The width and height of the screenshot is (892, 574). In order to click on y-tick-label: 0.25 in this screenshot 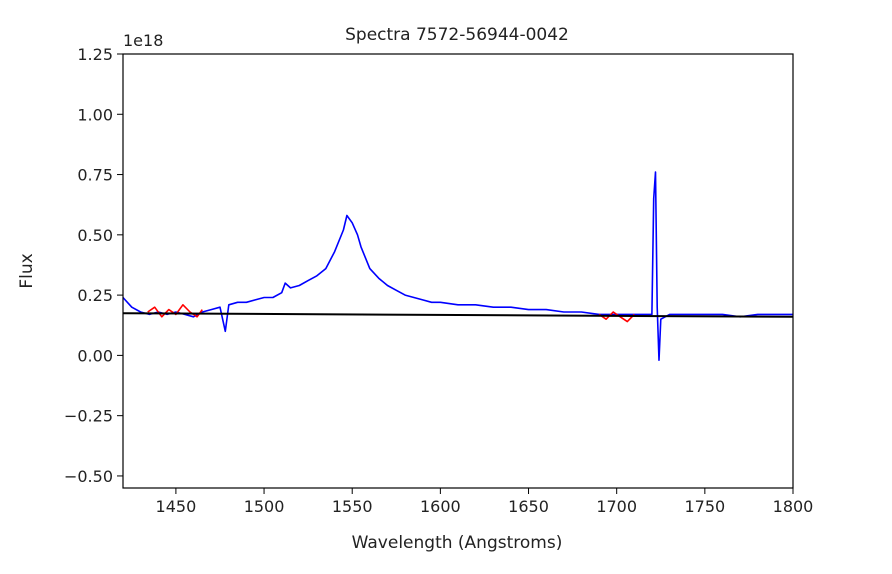, I will do `click(95, 295)`.